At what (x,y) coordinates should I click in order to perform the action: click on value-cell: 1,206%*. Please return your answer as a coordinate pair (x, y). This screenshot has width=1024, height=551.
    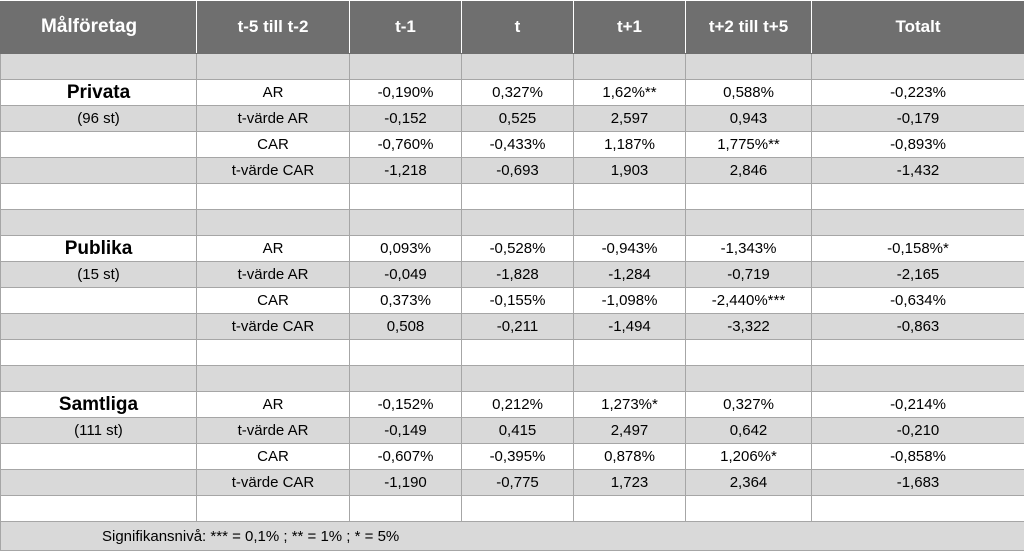
    Looking at the image, I should click on (749, 457).